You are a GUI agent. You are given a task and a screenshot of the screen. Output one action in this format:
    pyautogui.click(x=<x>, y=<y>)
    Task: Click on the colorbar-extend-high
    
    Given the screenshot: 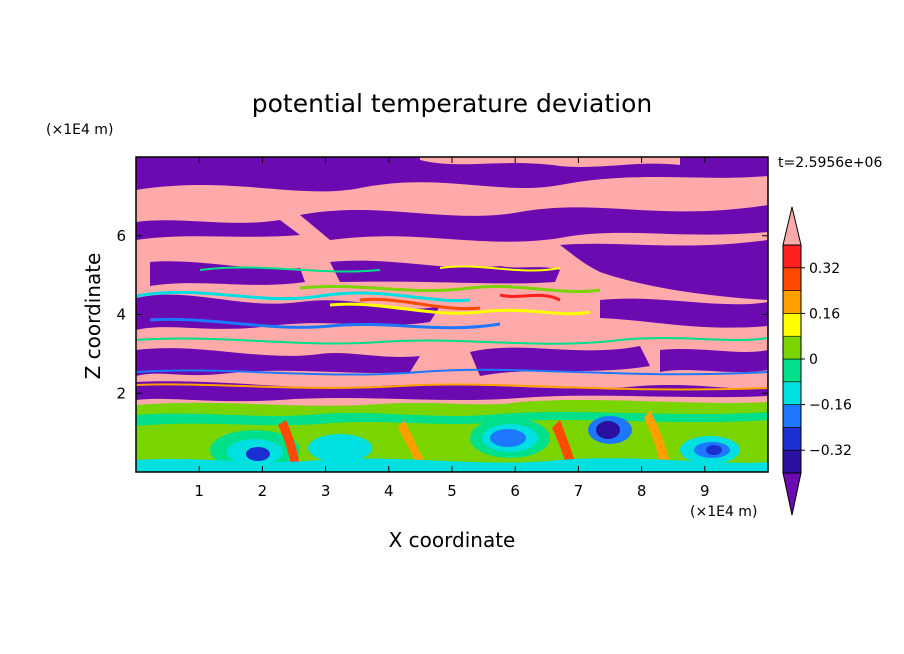 What is the action you would take?
    pyautogui.click(x=792, y=226)
    